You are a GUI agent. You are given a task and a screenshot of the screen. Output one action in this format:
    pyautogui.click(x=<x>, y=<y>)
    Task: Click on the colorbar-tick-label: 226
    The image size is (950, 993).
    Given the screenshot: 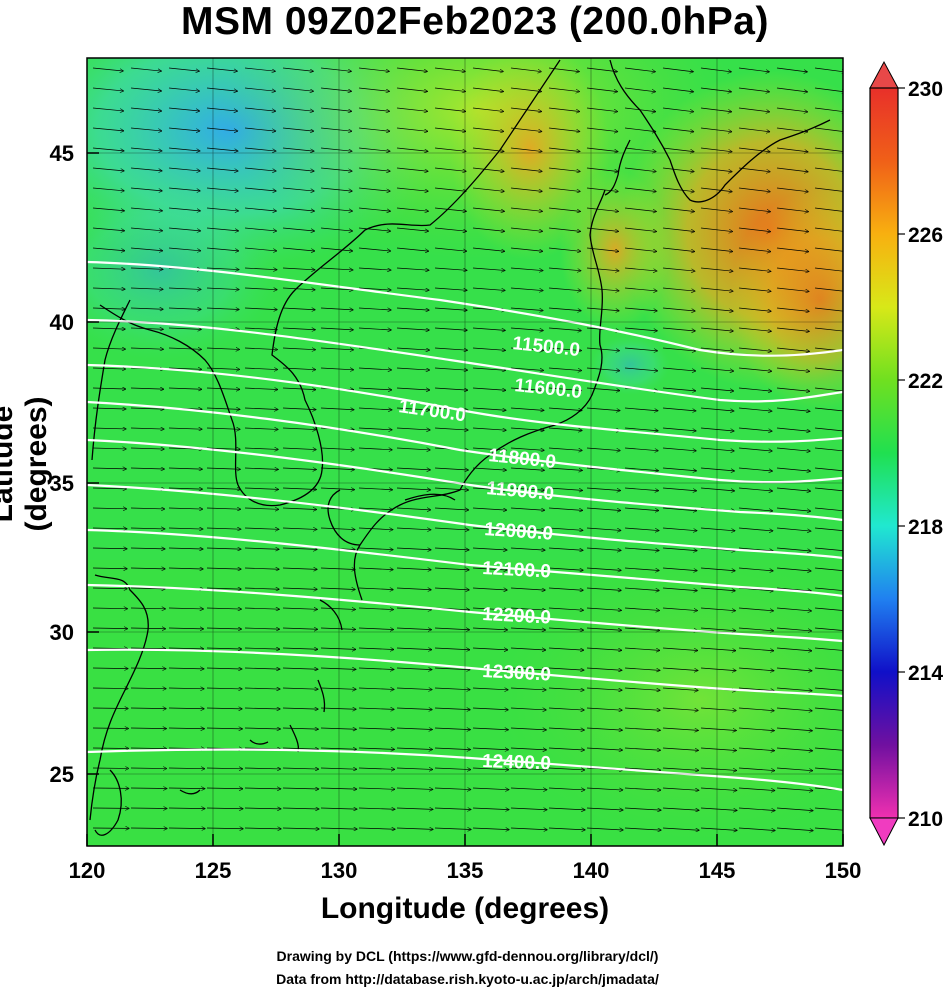 What is the action you would take?
    pyautogui.click(x=925, y=235)
    